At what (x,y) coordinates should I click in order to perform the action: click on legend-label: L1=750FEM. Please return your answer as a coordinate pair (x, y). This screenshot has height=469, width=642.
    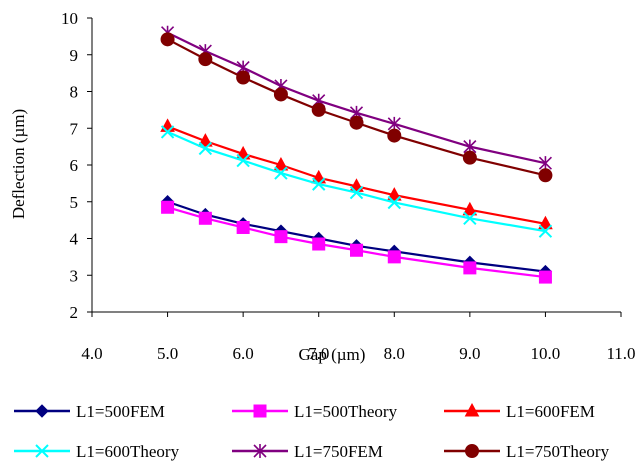
    Looking at the image, I should click on (338, 451).